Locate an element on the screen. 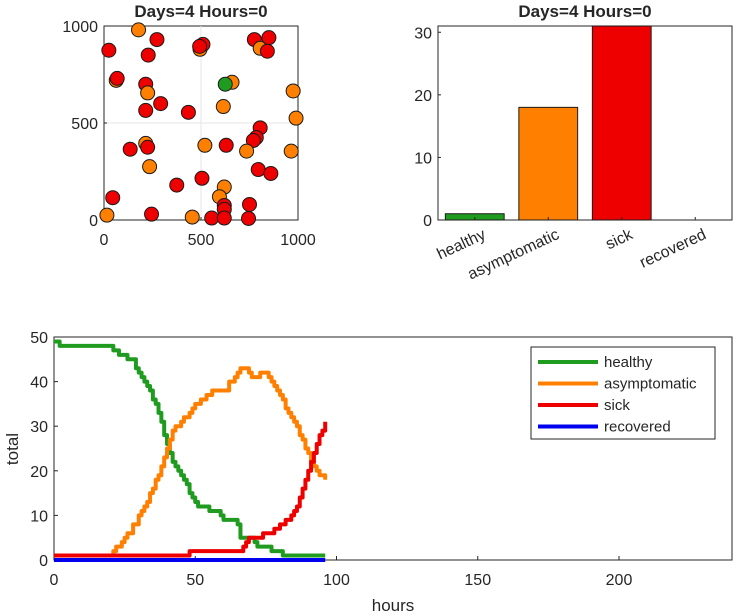 The height and width of the screenshot is (615, 734). legend-label-sick: sick is located at coordinates (617, 405).